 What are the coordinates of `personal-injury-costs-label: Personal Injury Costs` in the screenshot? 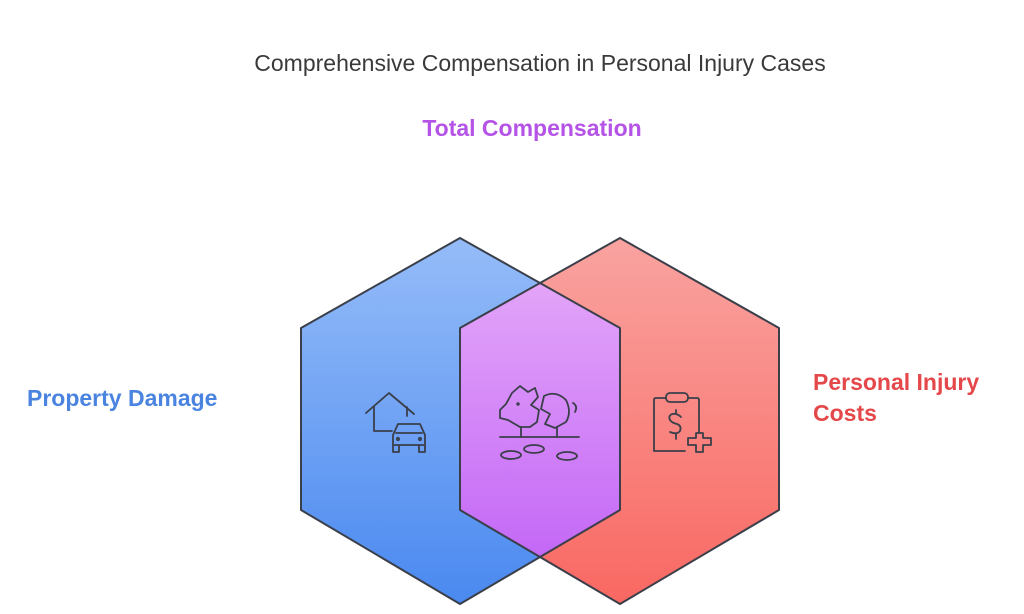 It's located at (896, 398).